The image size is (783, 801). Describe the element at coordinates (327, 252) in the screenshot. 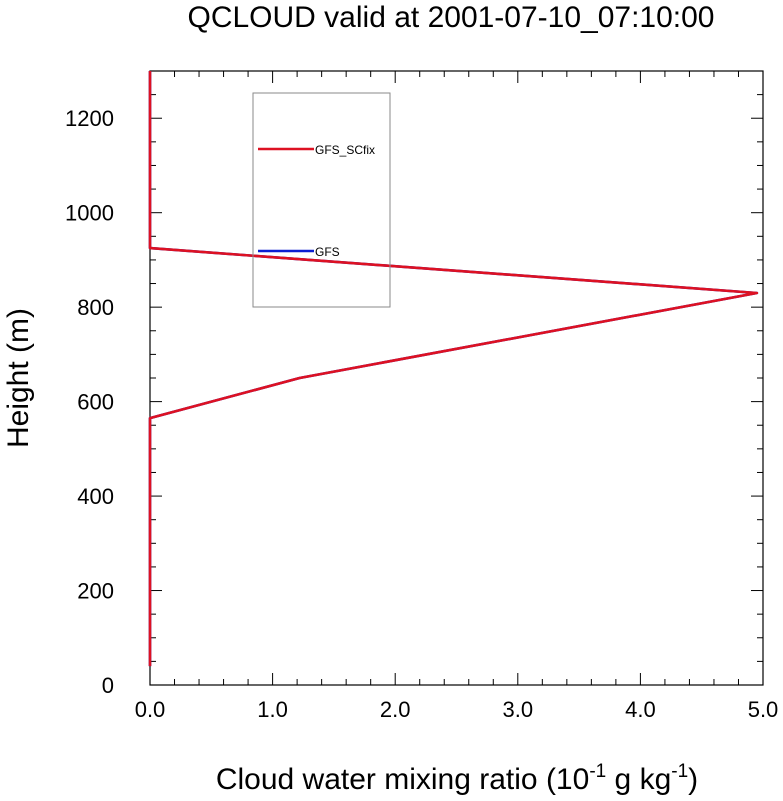

I see `legend-label-gfs: GFS` at that location.